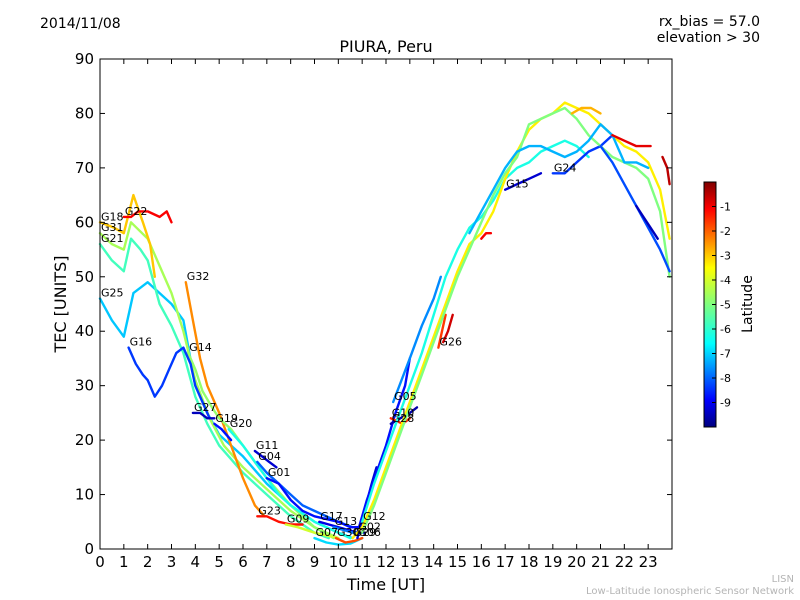 The height and width of the screenshot is (600, 800). Describe the element at coordinates (84, 495) in the screenshot. I see `y-tick-label: 10` at that location.